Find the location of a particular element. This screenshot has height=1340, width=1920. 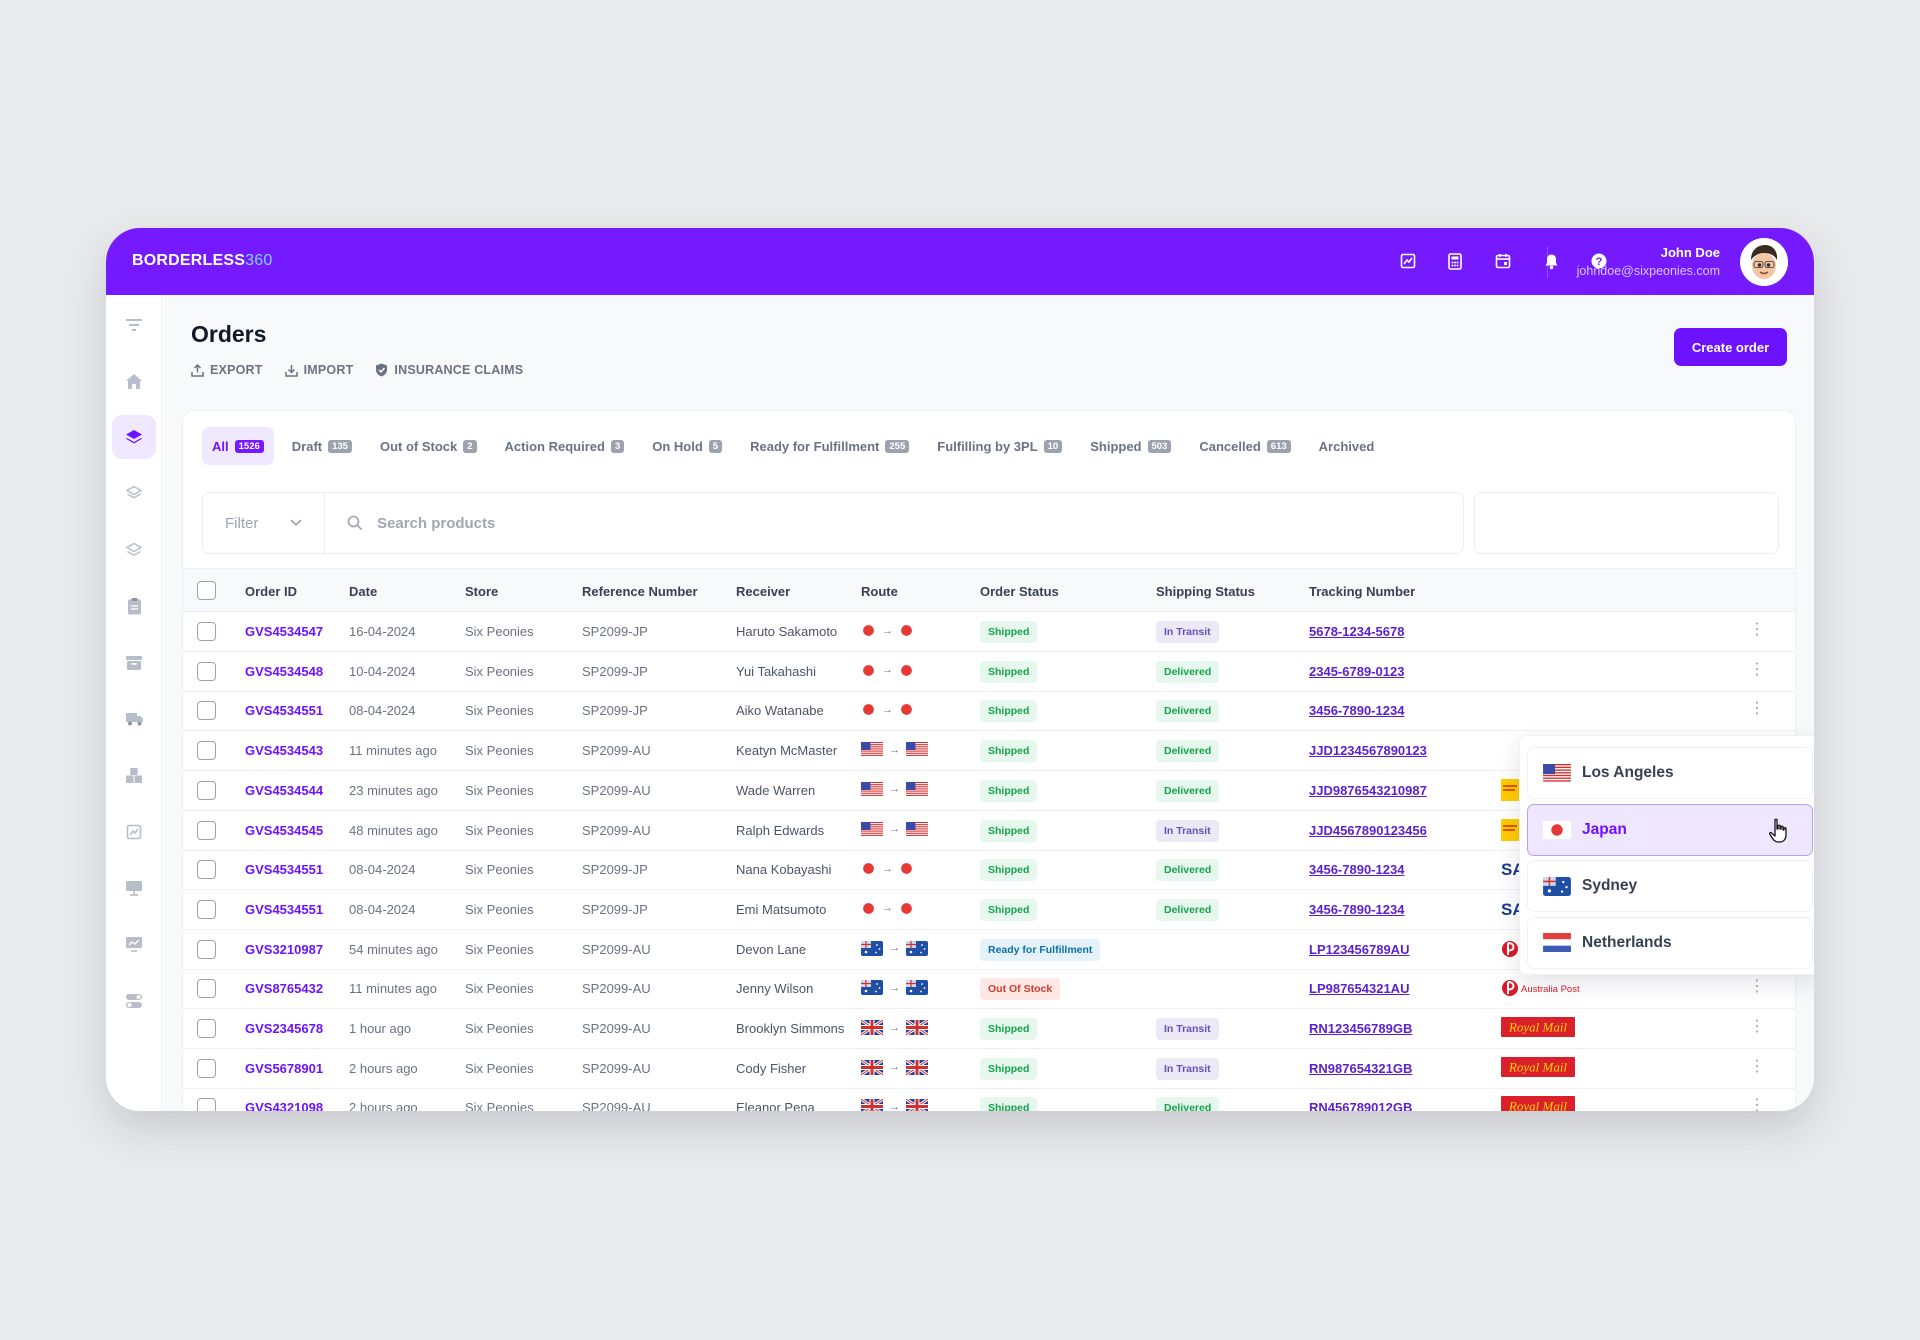

tab-draft: Draft 135 is located at coordinates (322, 446).